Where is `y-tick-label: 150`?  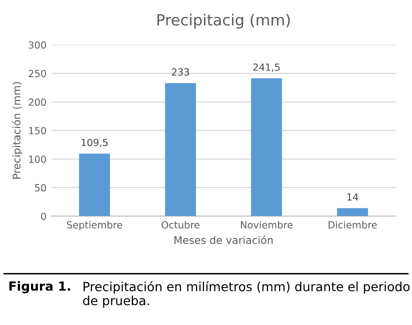 y-tick-label: 150 is located at coordinates (37, 130).